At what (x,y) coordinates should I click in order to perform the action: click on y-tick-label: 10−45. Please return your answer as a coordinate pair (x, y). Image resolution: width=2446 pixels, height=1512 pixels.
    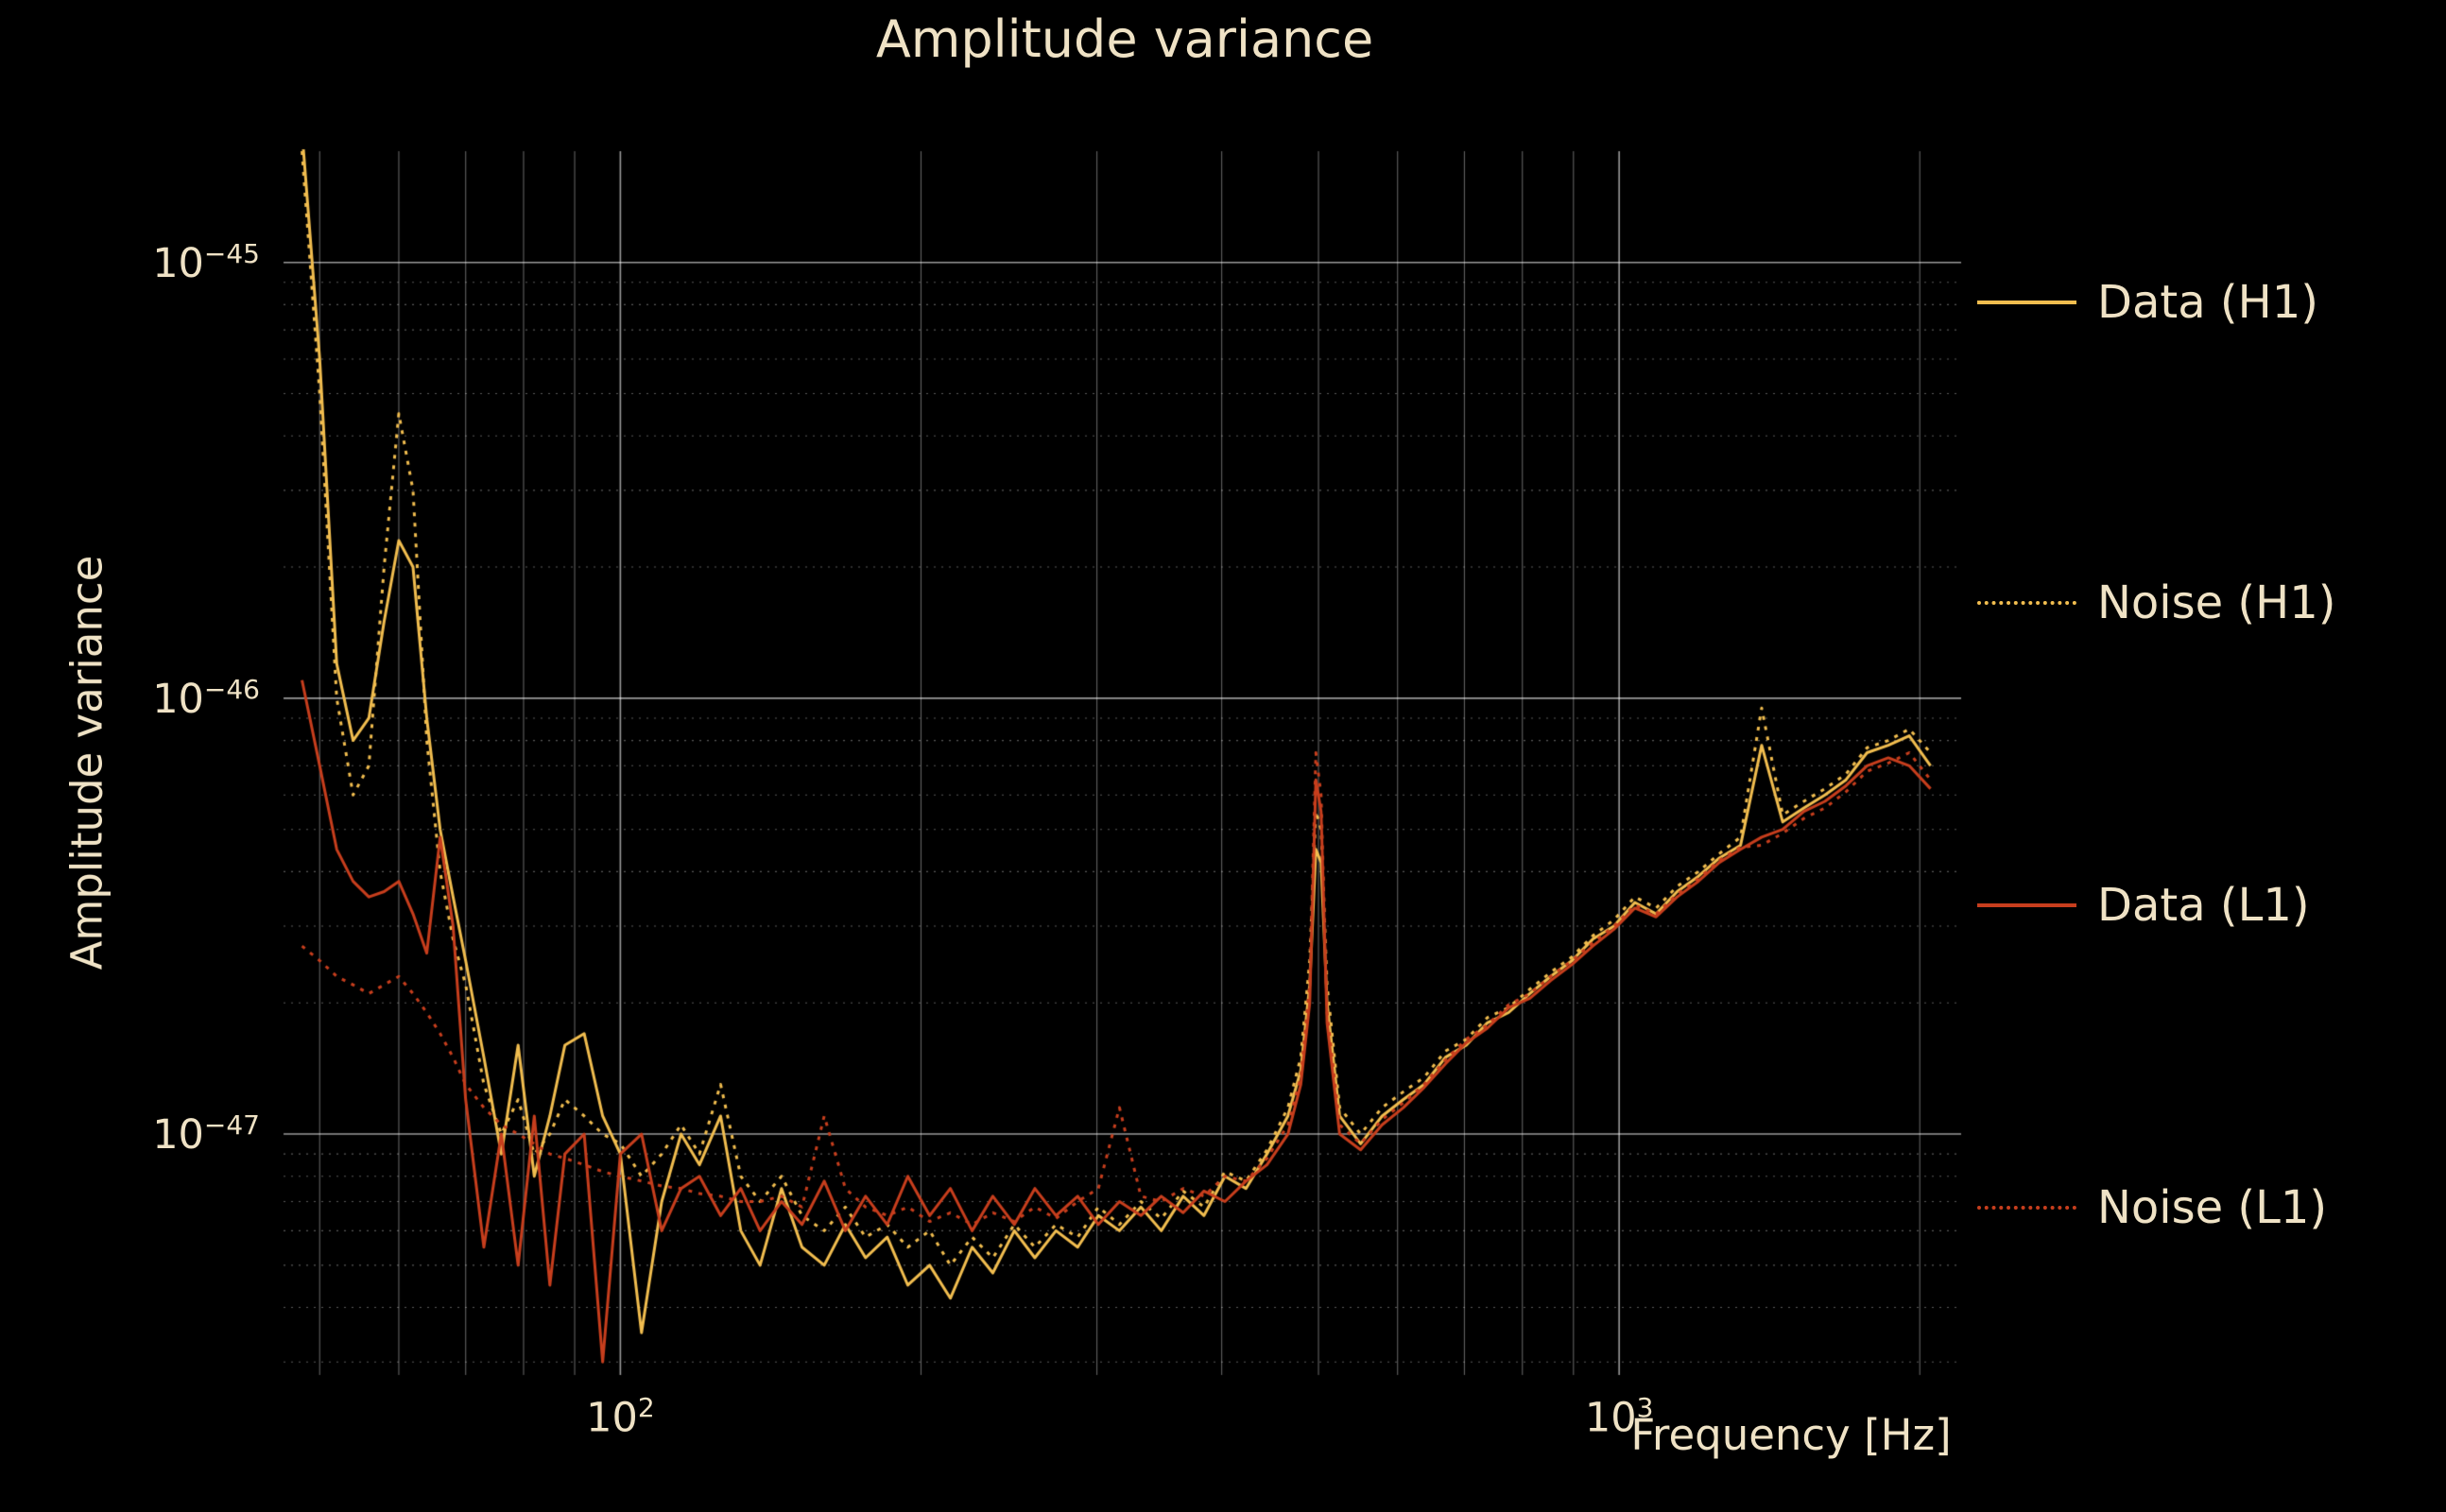
    Looking at the image, I should click on (206, 262).